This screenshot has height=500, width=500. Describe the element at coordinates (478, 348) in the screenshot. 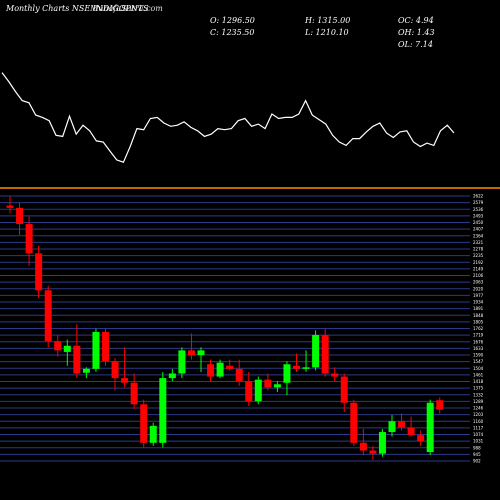

I see `y-tick-label: 1633` at that location.